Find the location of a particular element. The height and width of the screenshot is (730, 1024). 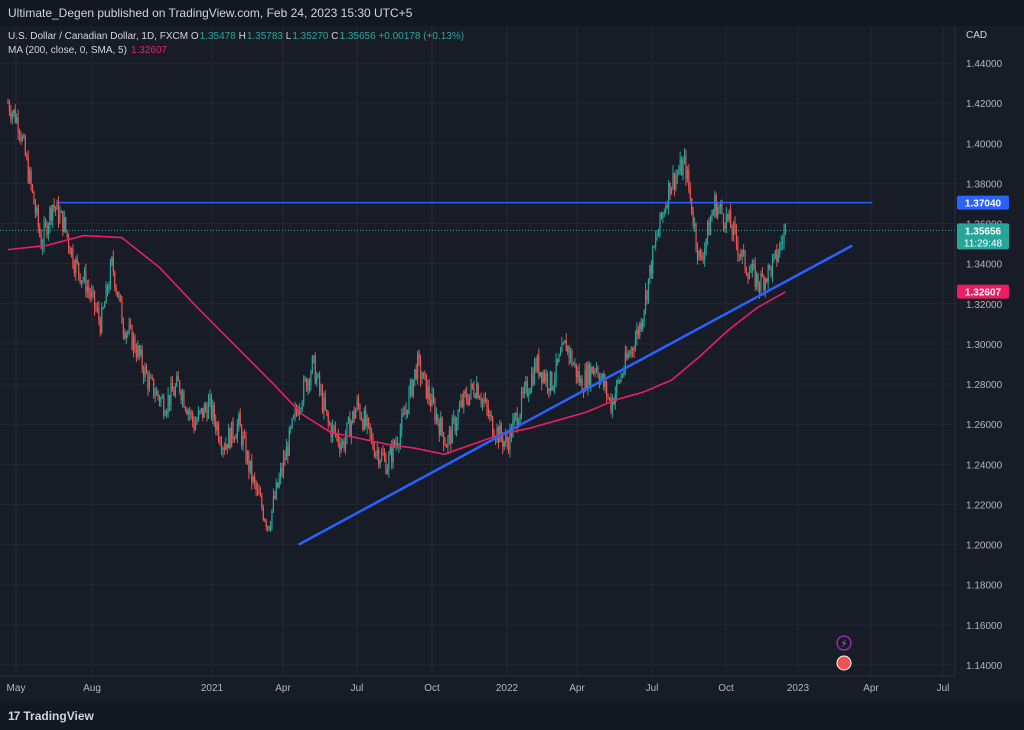

close-value: 1.35656 is located at coordinates (357, 36).